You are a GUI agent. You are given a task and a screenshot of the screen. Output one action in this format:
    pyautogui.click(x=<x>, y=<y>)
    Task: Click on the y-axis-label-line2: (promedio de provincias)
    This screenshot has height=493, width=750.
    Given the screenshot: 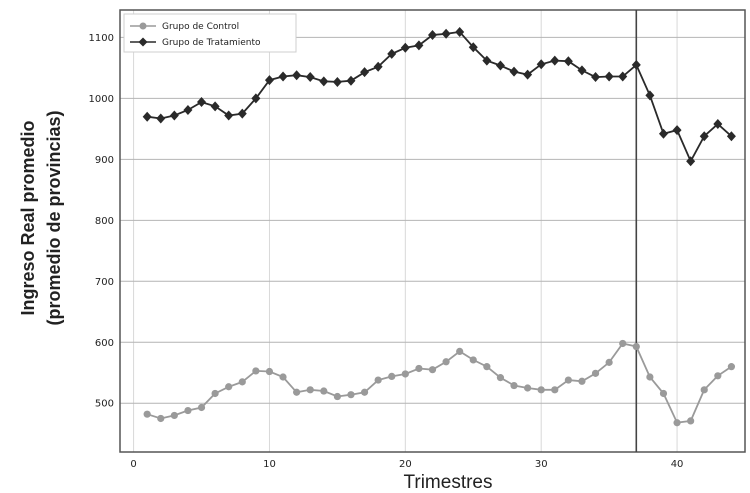 What is the action you would take?
    pyautogui.click(x=54, y=217)
    